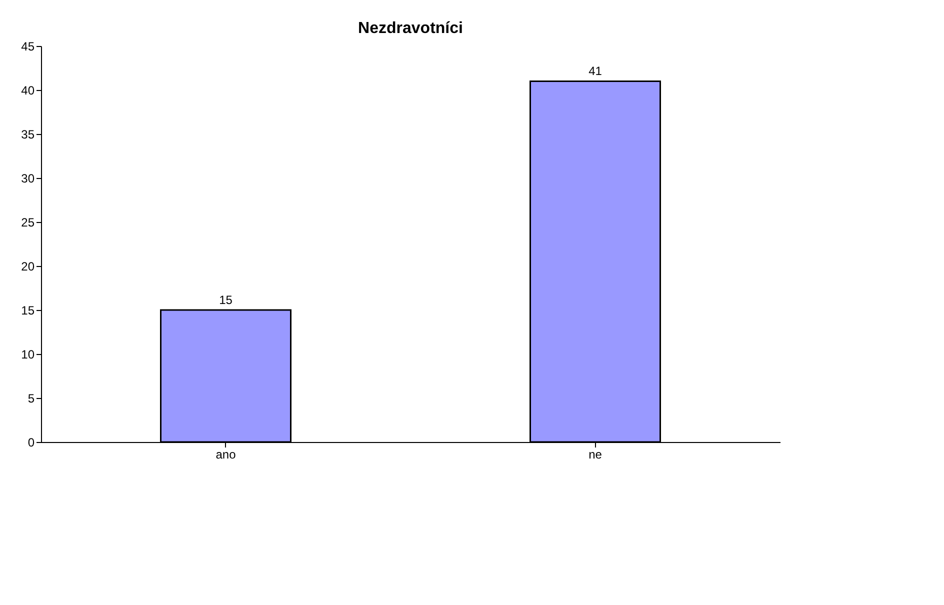 Image resolution: width=944 pixels, height=605 pixels. What do you see at coordinates (28, 47) in the screenshot?
I see `y-tick-label: 45` at bounding box center [28, 47].